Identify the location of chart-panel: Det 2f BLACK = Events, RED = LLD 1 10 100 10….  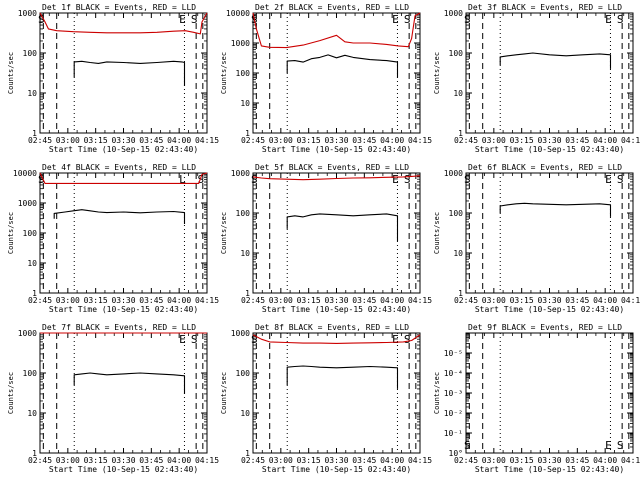
(326, 78).